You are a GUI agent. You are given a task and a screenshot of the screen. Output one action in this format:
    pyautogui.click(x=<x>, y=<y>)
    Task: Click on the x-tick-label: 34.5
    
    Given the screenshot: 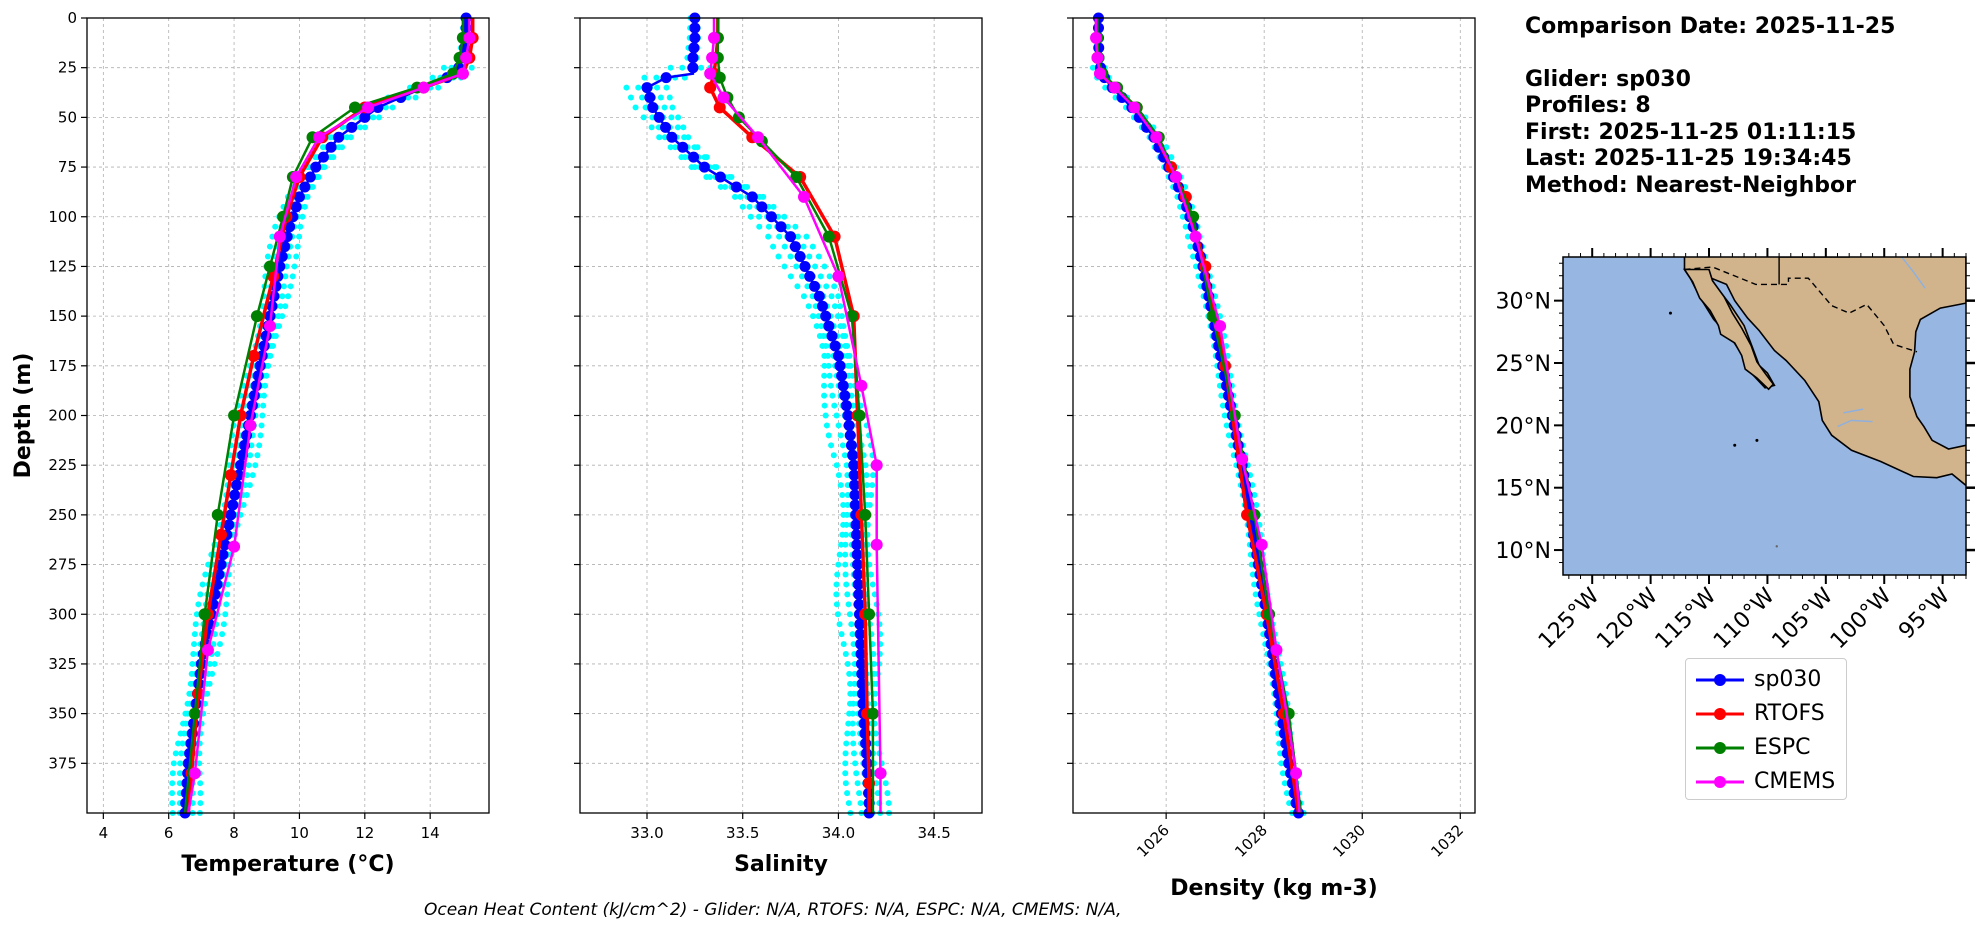 What is the action you would take?
    pyautogui.click(x=933, y=833)
    